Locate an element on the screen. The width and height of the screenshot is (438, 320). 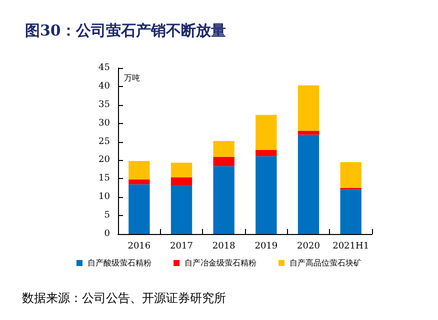
x-tick-label: 2019 is located at coordinates (266, 247).